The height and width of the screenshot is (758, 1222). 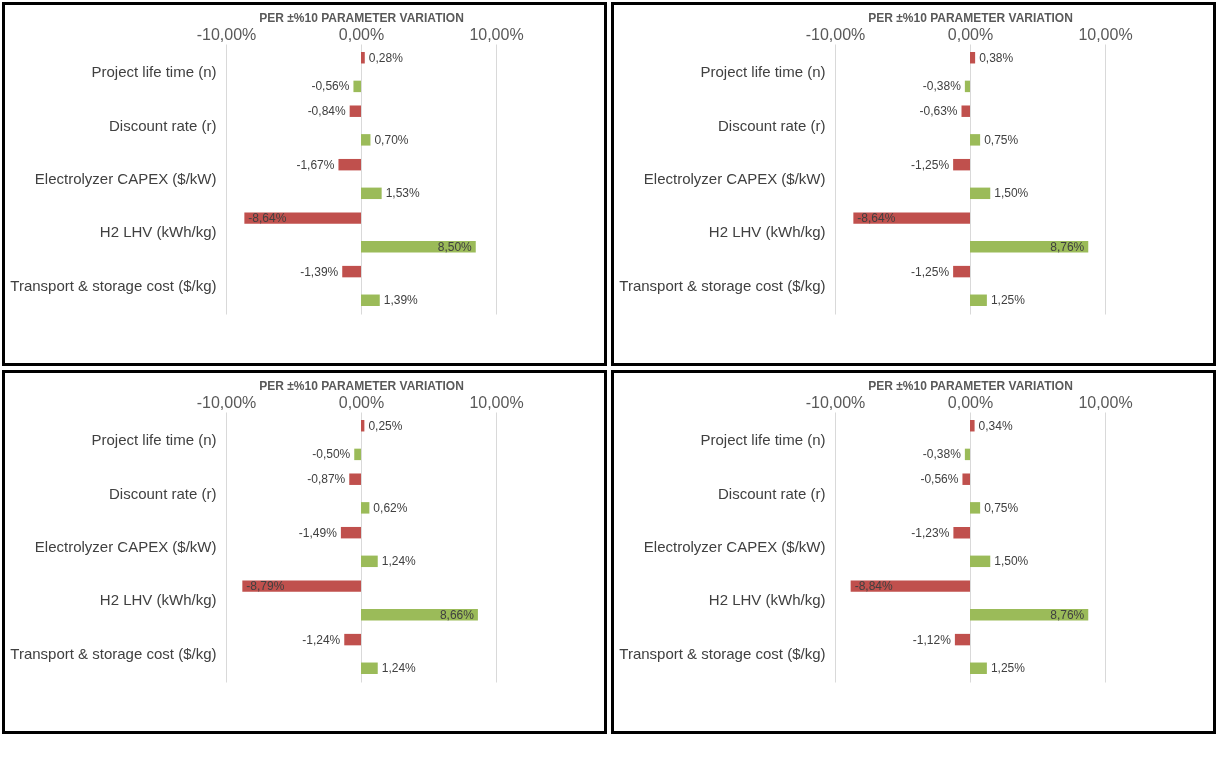 What do you see at coordinates (1001, 139) in the screenshot?
I see `data-label: 0,75%` at bounding box center [1001, 139].